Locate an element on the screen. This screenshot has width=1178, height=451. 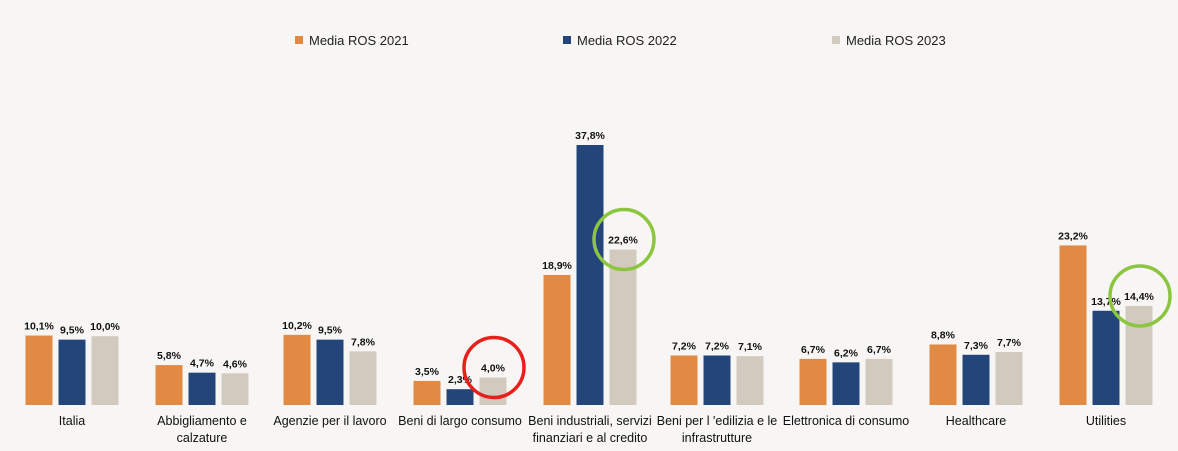
data-label-6-series-3: 7,1% is located at coordinates (750, 347).